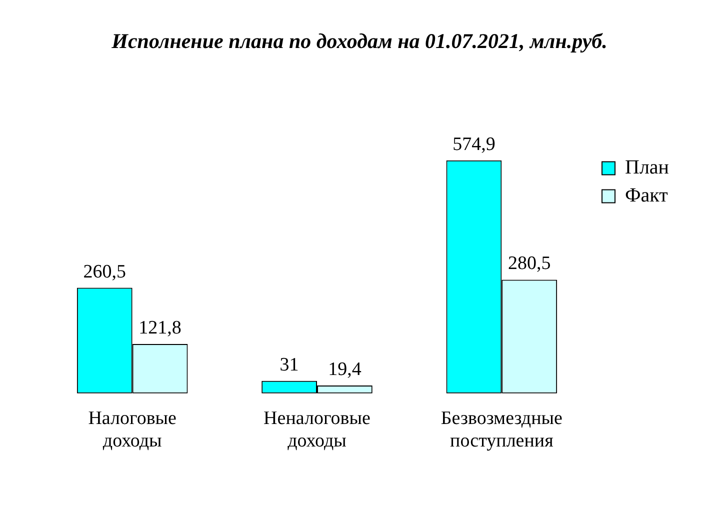  Describe the element at coordinates (474, 144) in the screenshot. I see `data-label: 574,9` at that location.